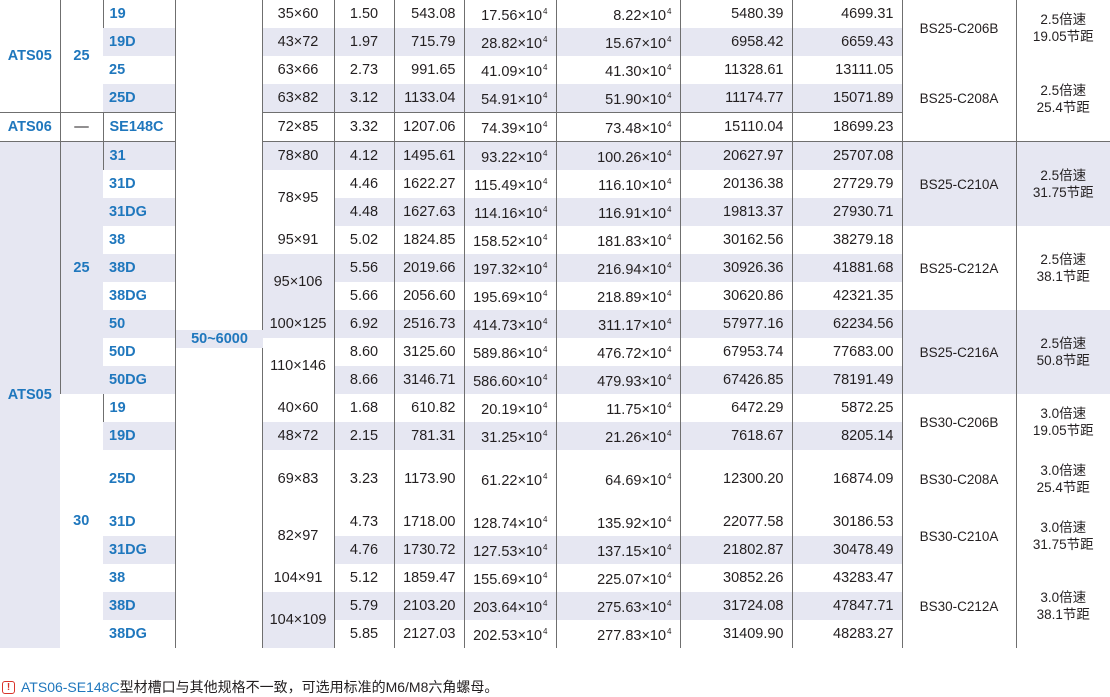  I want to click on dimension-cell: 78×80, so click(297, 155).